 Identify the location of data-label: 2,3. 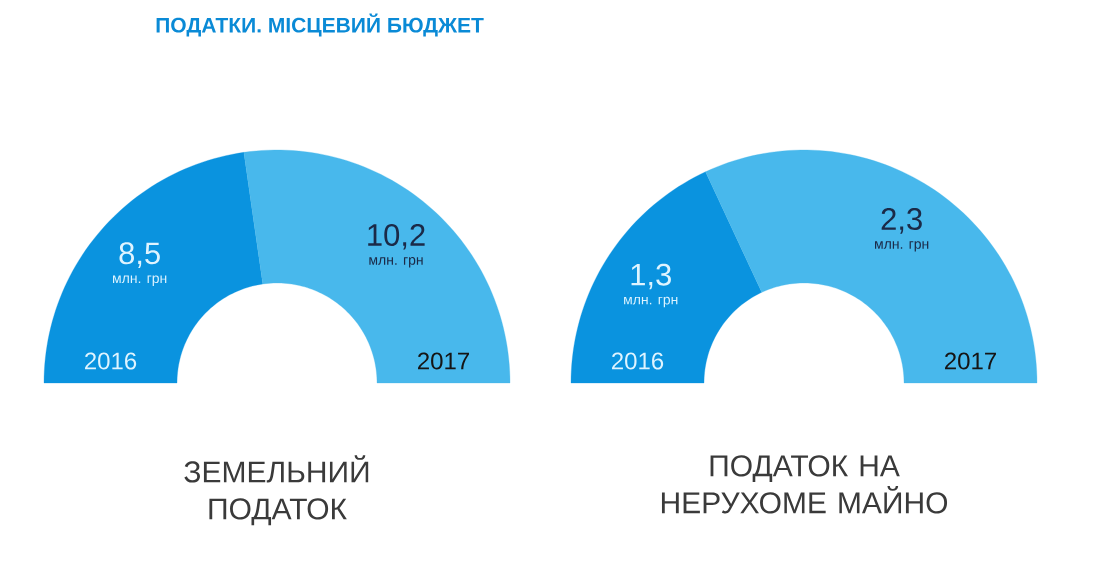
(901, 221).